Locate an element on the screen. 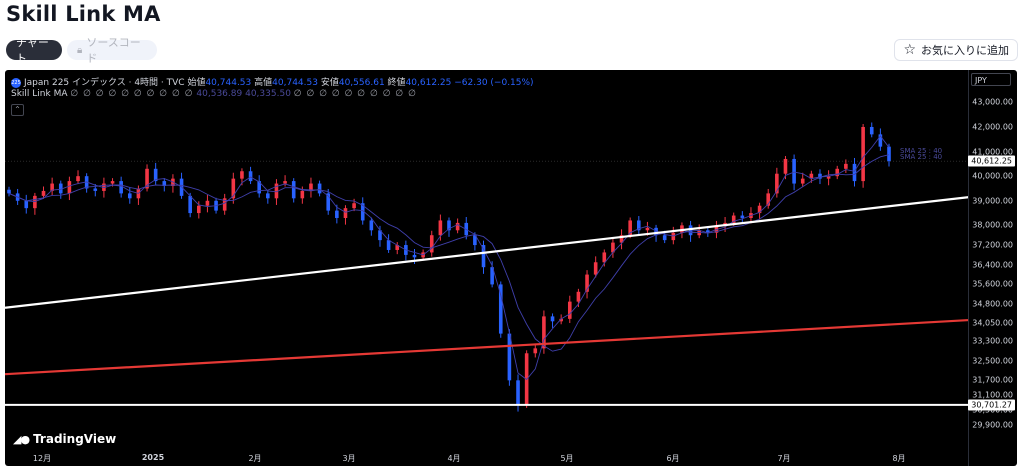 Image resolution: width=1024 pixels, height=472 pixels. price-tick-label: 43,000.00 is located at coordinates (992, 102).